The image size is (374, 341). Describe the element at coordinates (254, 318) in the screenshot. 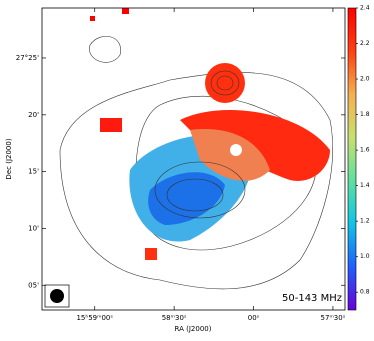

I see `x-tick-label: 00ˢ` at that location.